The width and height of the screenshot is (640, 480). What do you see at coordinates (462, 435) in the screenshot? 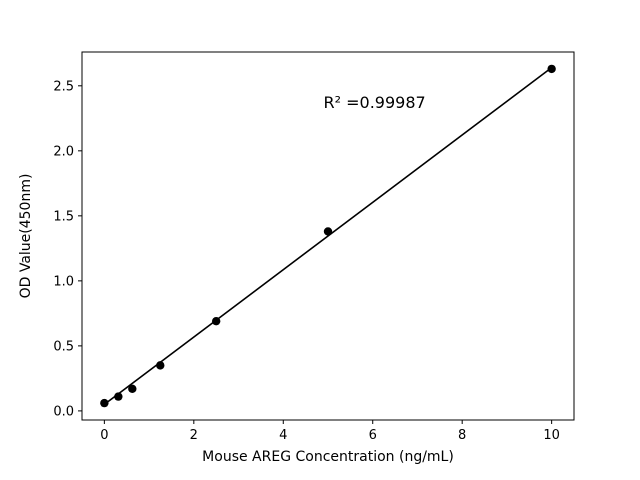
I see `x-tick-label: 8` at bounding box center [462, 435].